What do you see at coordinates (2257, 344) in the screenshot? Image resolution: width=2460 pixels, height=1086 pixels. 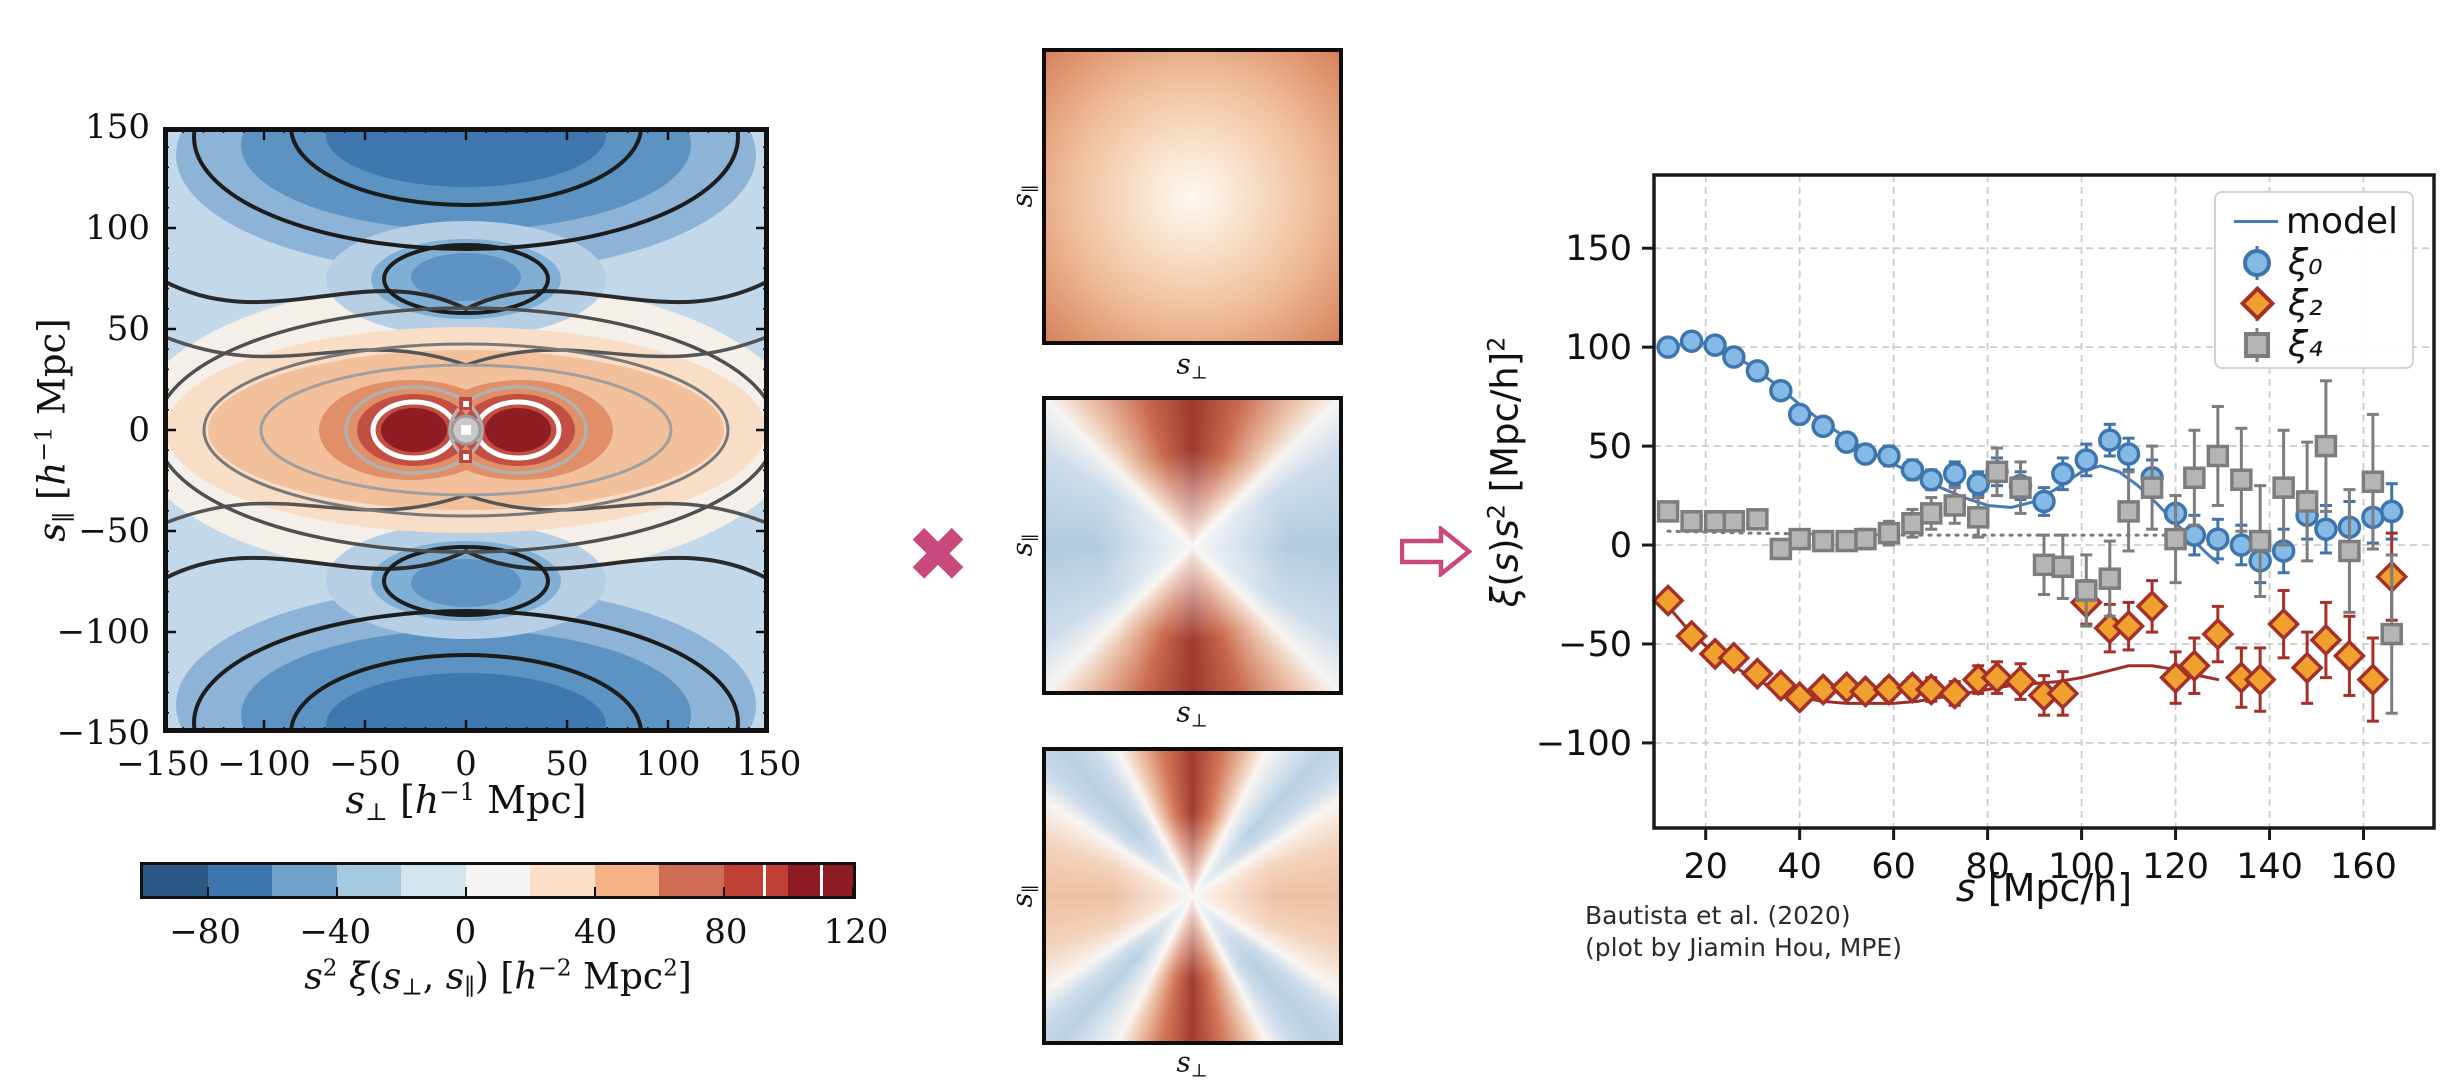 I see `legend-xi4-marker-icon` at bounding box center [2257, 344].